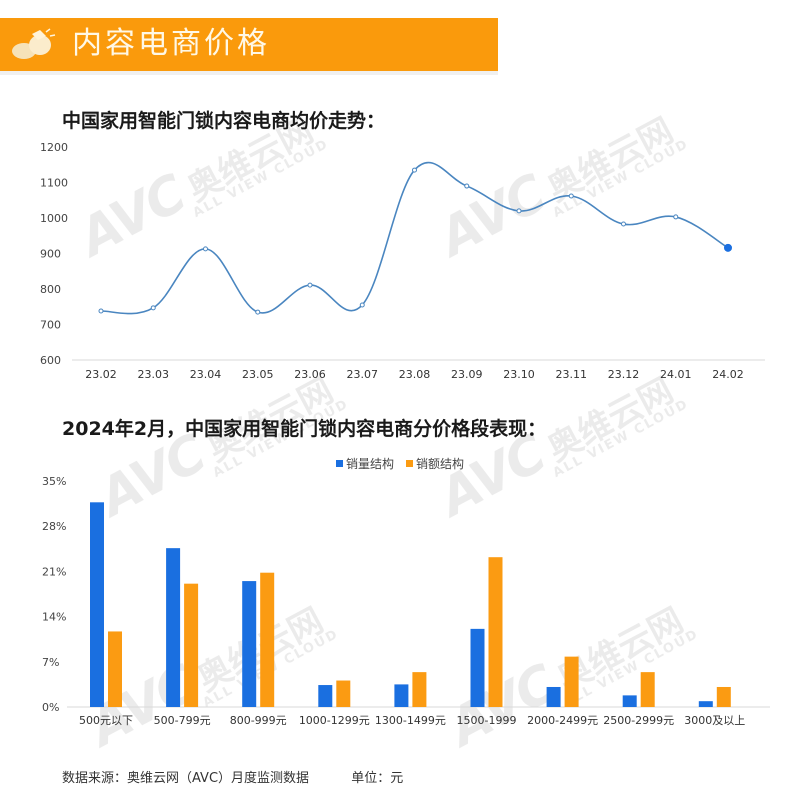 This screenshot has height=800, width=800. Describe the element at coordinates (258, 374) in the screenshot. I see `x-tick-label: 23.05` at that location.